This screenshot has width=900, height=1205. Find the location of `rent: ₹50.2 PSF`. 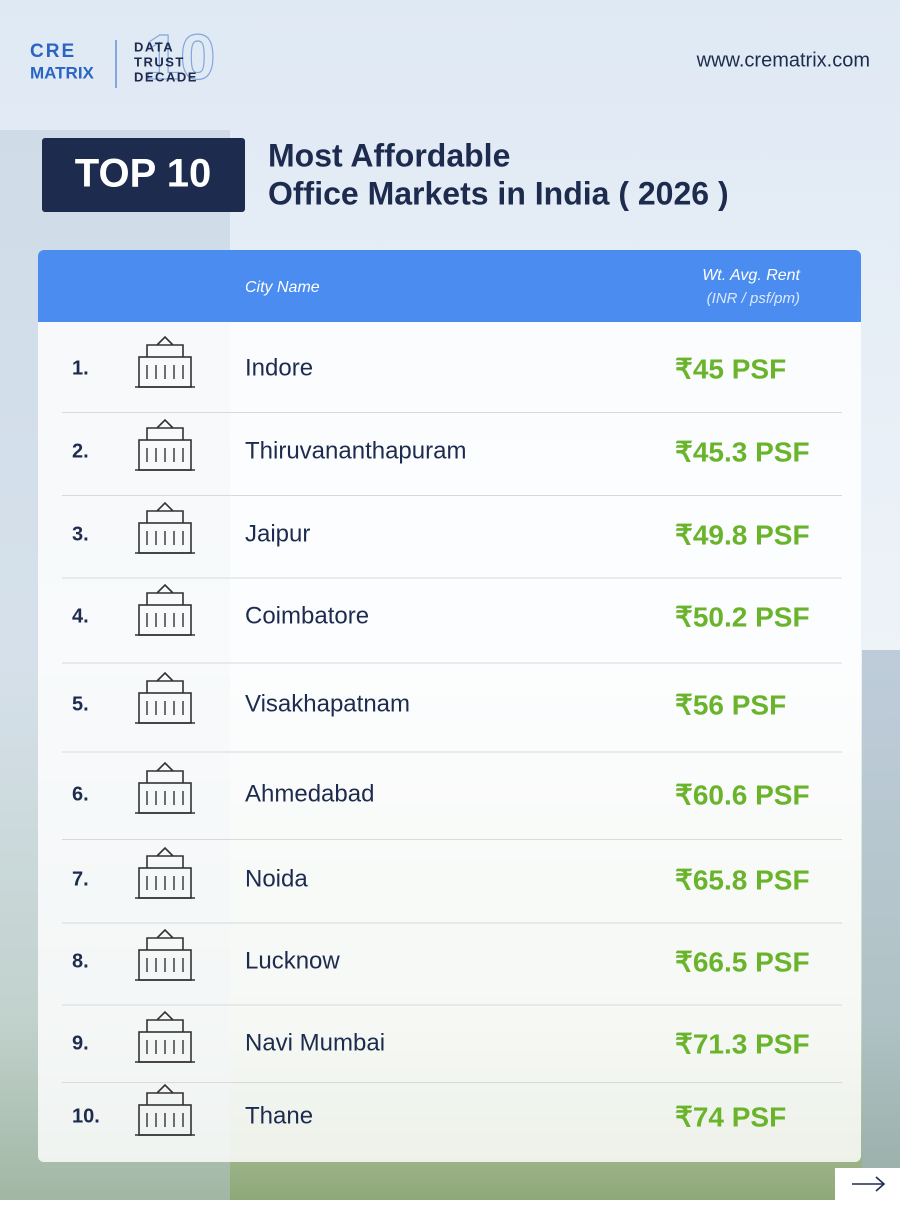

rent: ₹50.2 PSF is located at coordinates (742, 616).